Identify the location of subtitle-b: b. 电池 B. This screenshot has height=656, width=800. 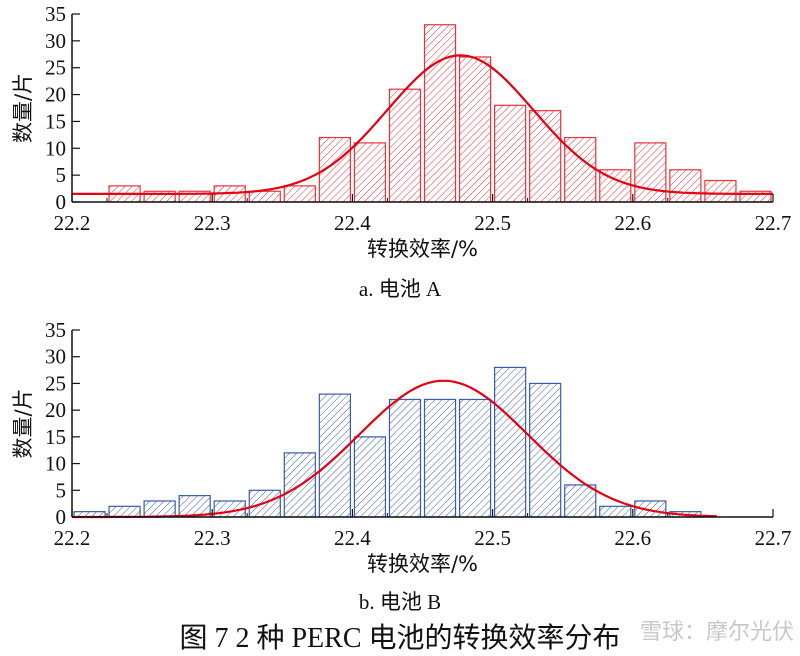
(400, 602).